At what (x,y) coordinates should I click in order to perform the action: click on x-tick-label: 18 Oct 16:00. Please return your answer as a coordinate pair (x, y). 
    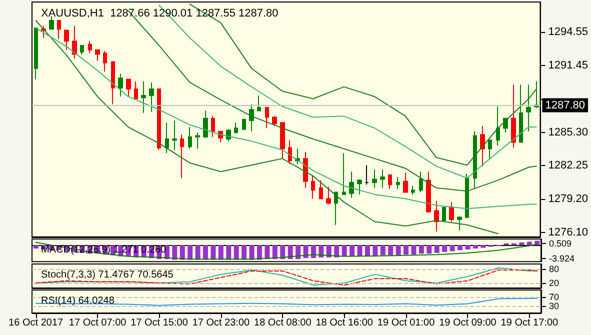
    Looking at the image, I should click on (345, 323).